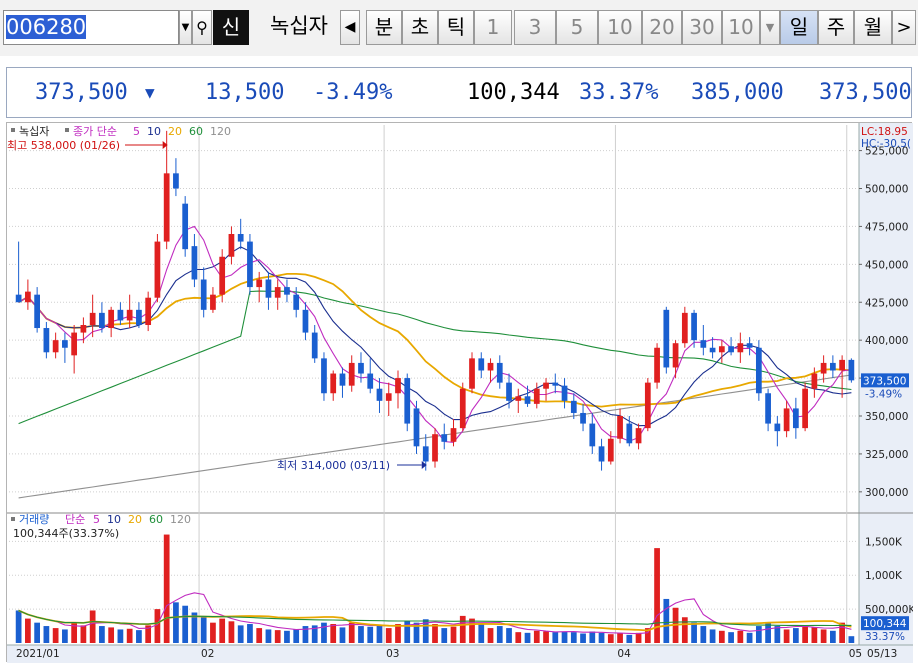 This screenshot has height=666, width=918. What do you see at coordinates (493, 27) in the screenshot?
I see `toolbar-button-5: 1` at bounding box center [493, 27].